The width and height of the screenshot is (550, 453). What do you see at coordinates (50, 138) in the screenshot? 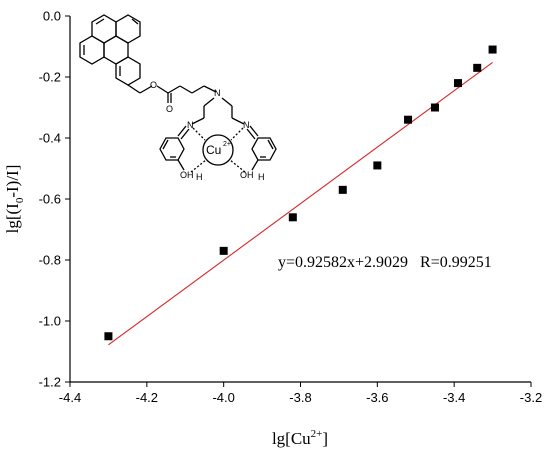
I see `y-tick-label: -0.4` at bounding box center [50, 138].